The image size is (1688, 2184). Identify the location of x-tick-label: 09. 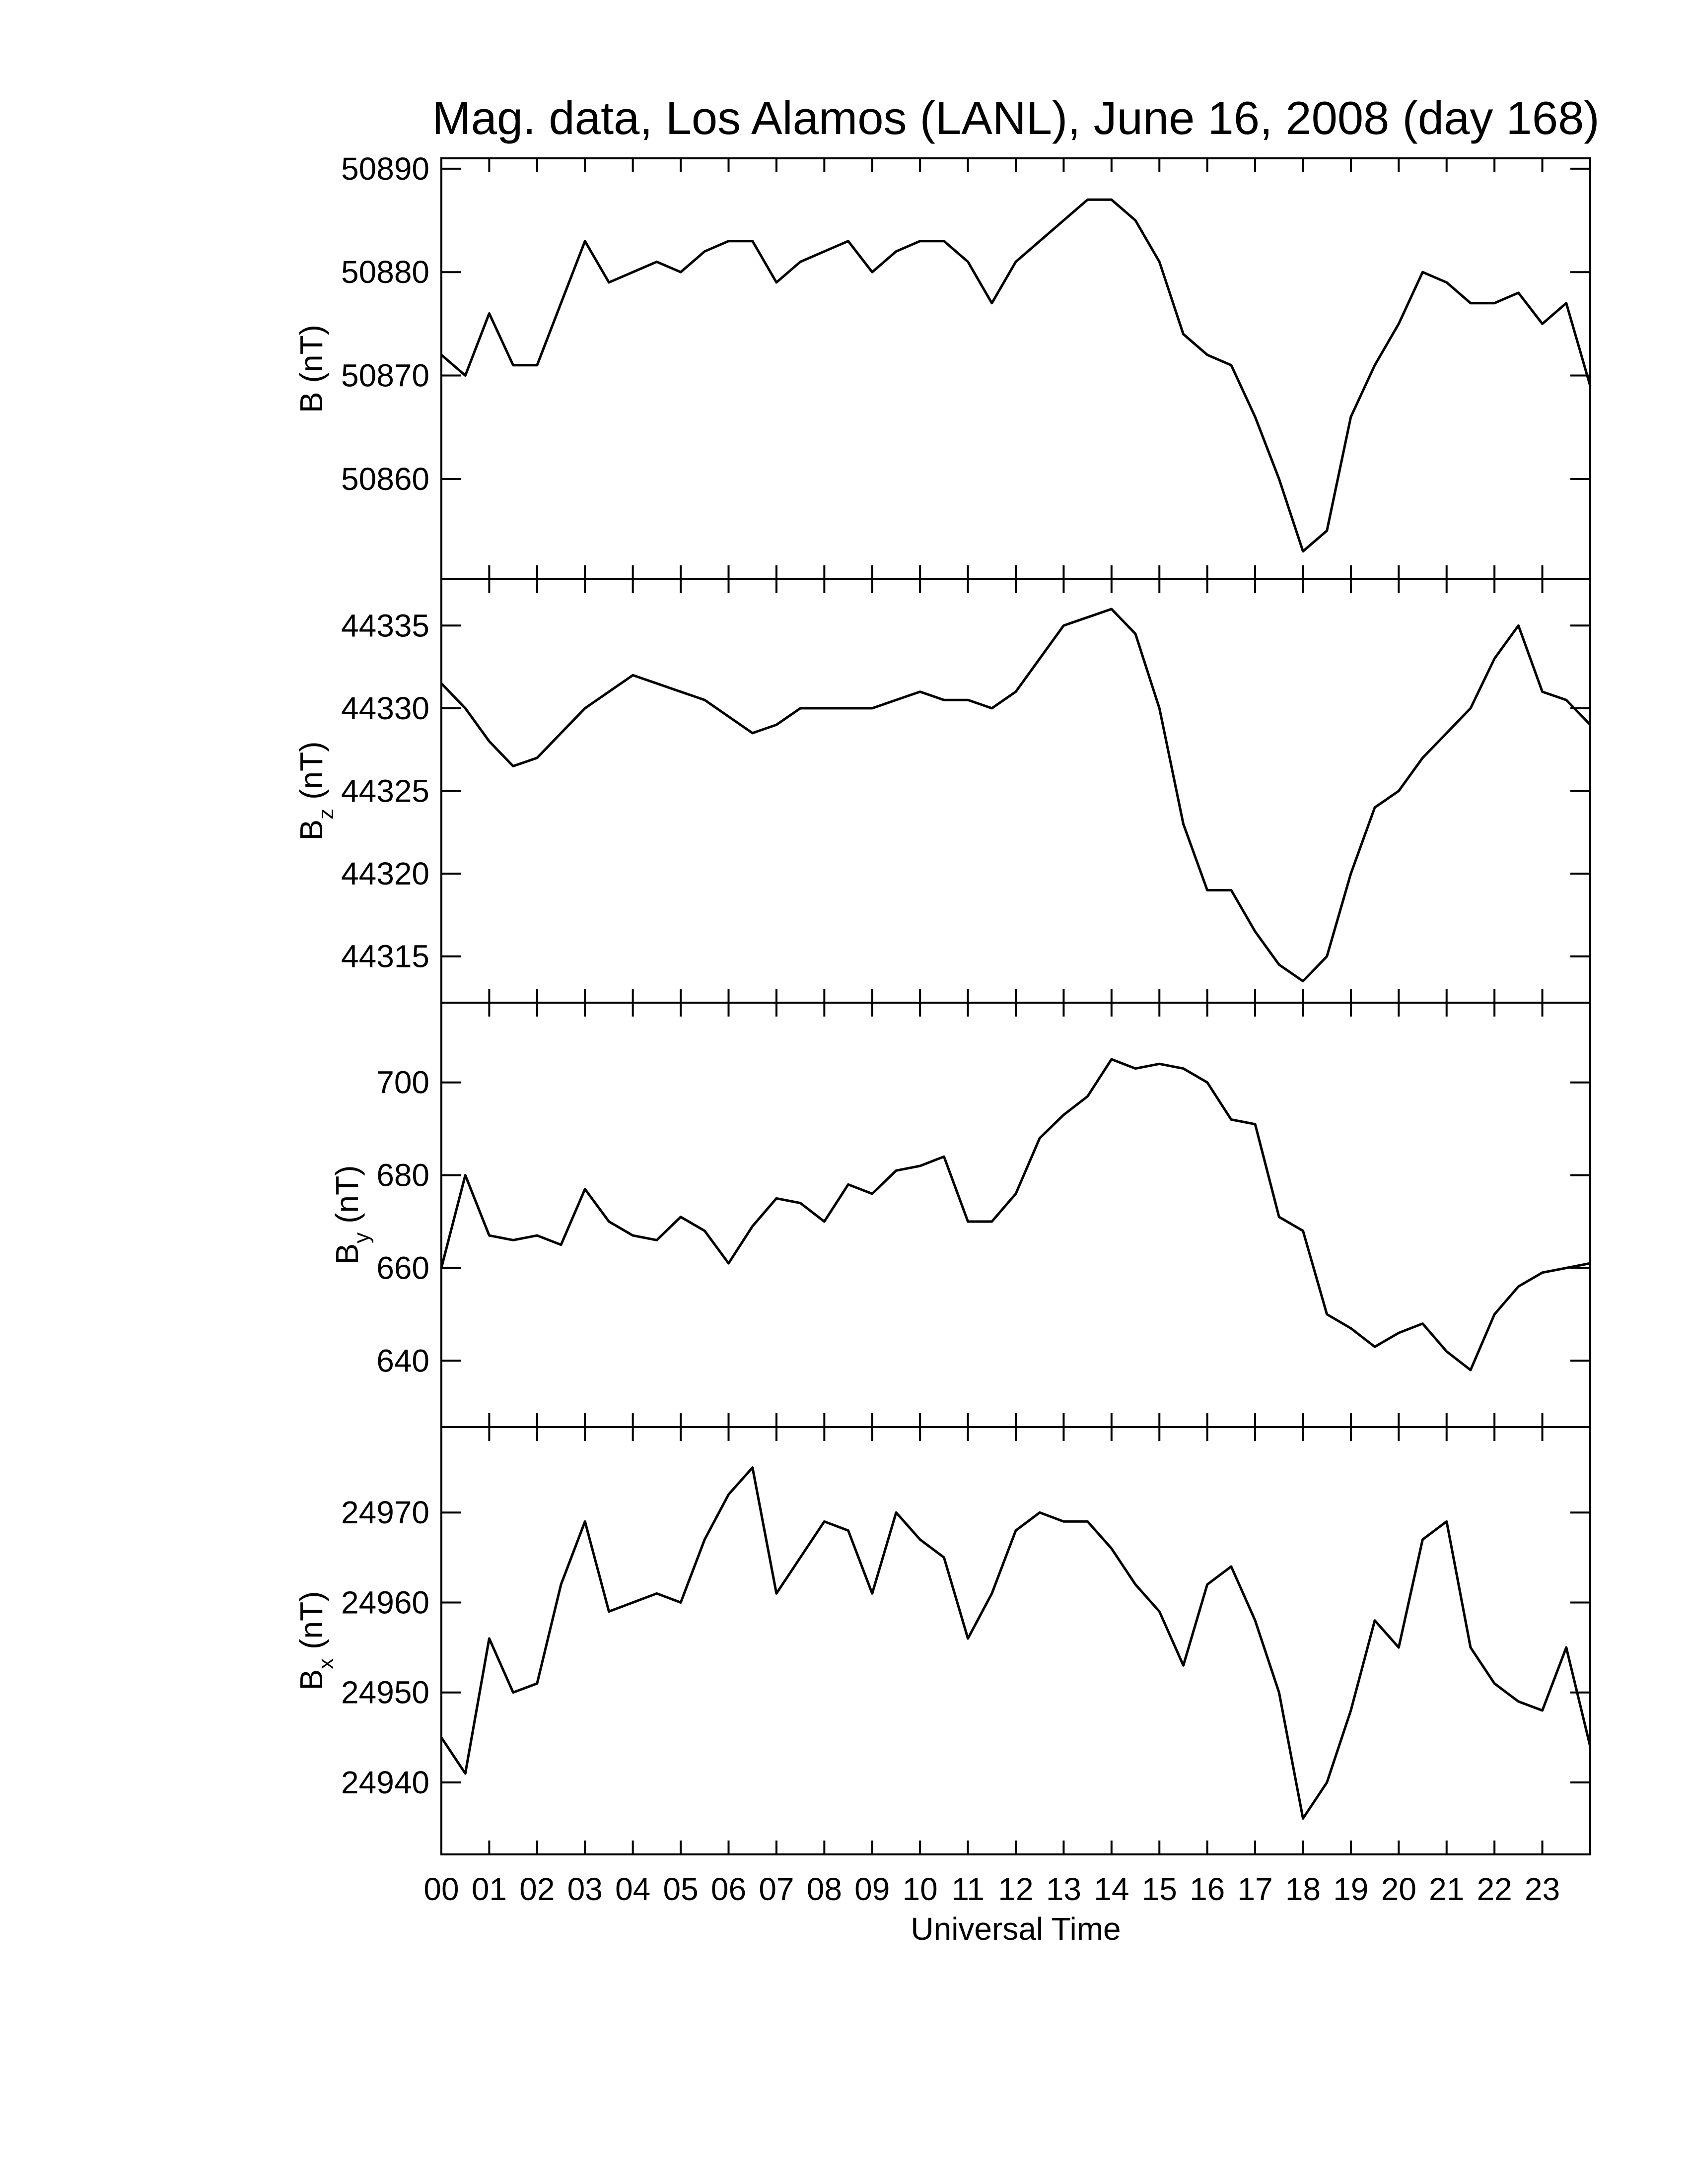
(872, 1889).